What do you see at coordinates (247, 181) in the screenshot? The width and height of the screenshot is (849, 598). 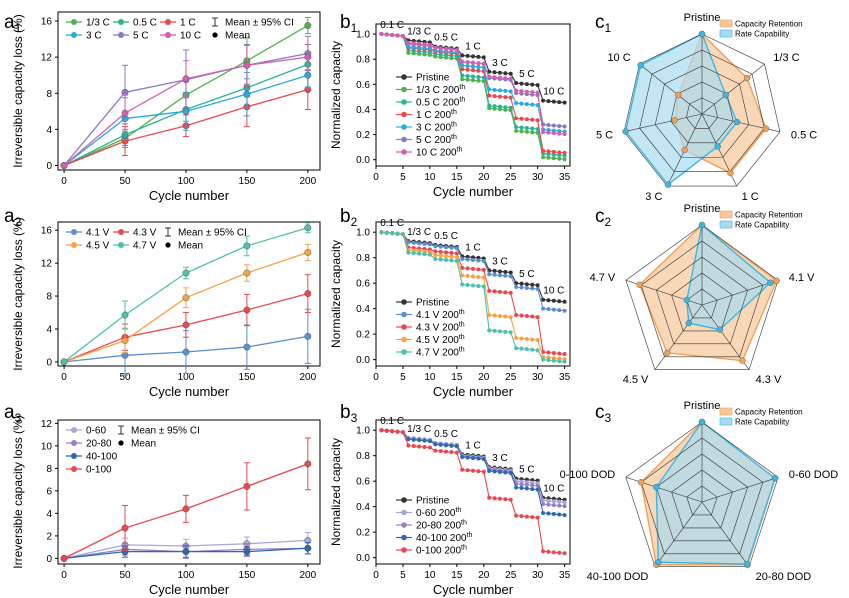 I see `a1-xtick-label: 150` at bounding box center [247, 181].